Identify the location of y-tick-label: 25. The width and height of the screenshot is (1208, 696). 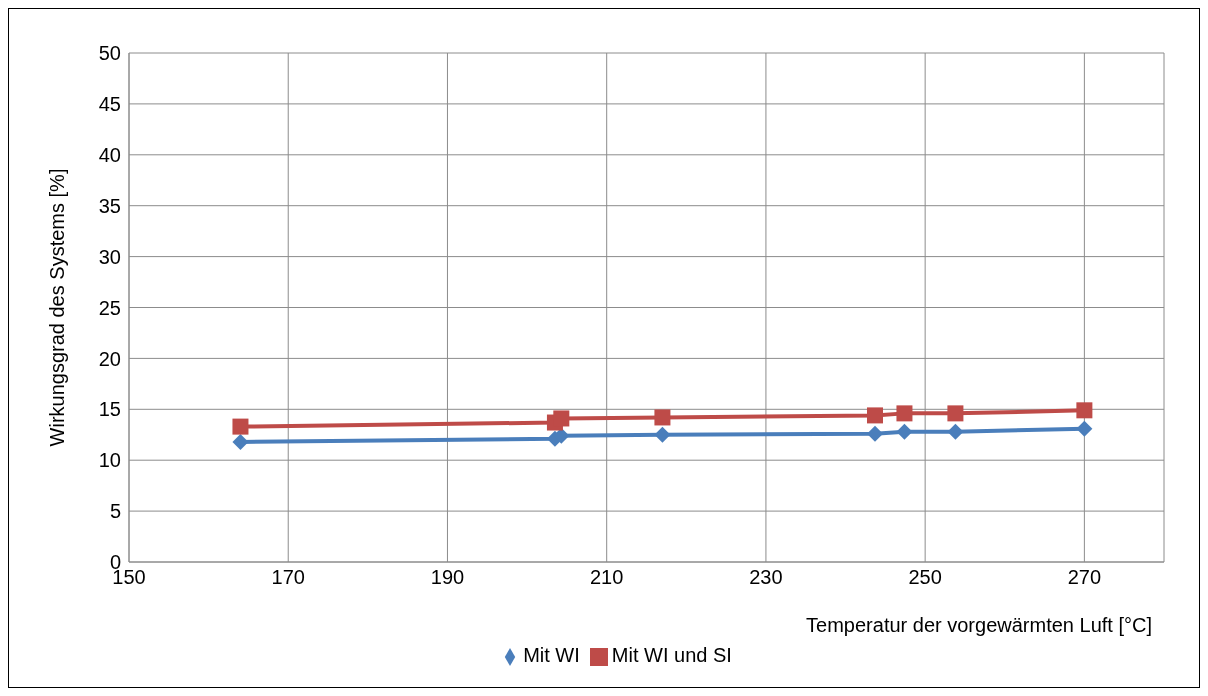
(109, 307).